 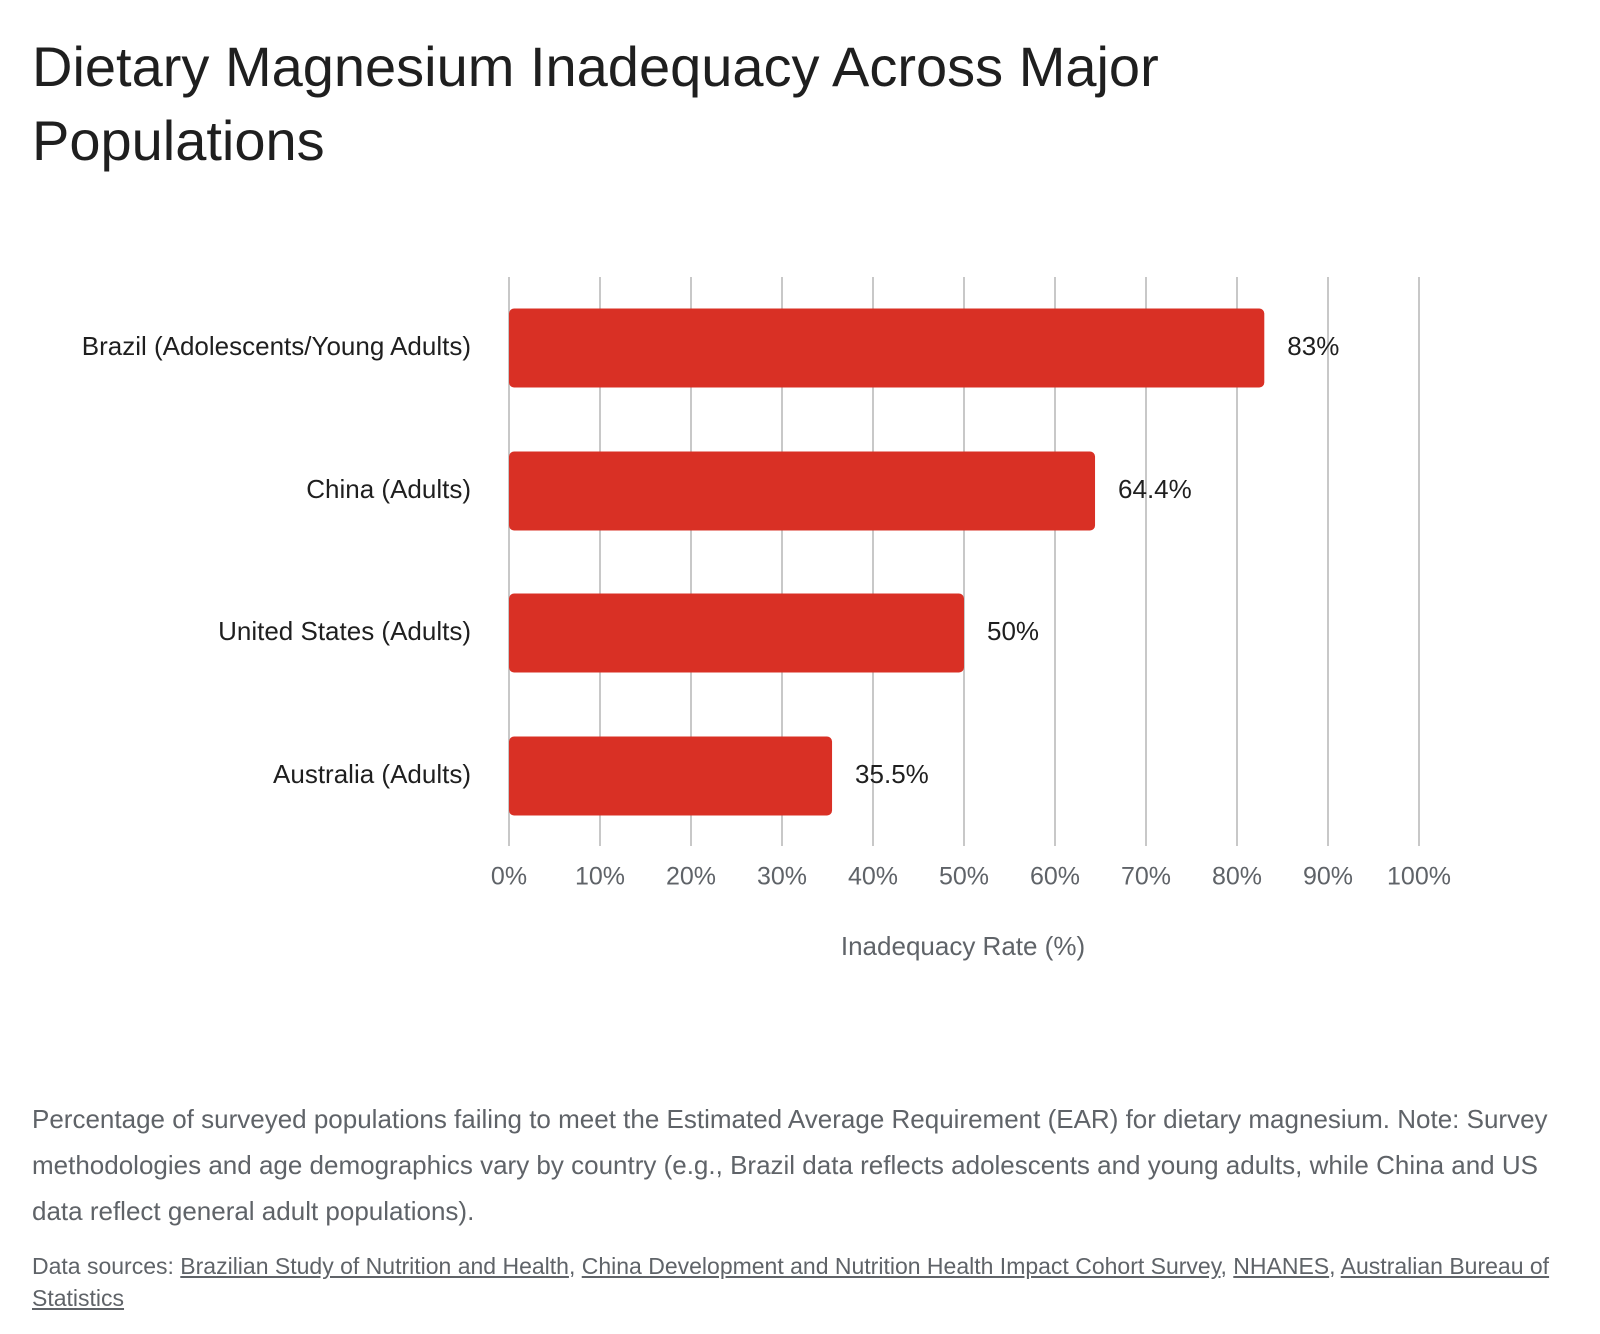 What do you see at coordinates (782, 877) in the screenshot?
I see `x-tick-label: 30%` at bounding box center [782, 877].